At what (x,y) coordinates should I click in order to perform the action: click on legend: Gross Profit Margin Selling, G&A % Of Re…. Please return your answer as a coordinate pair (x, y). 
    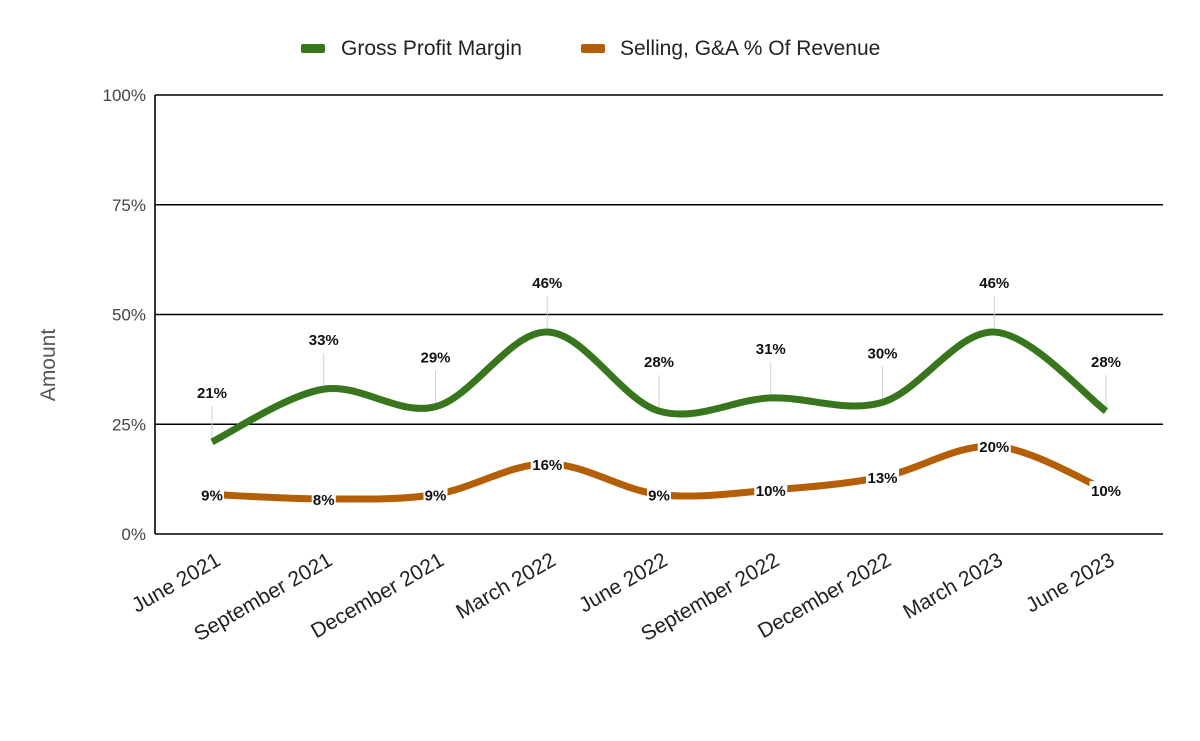
    Looking at the image, I should click on (590, 48).